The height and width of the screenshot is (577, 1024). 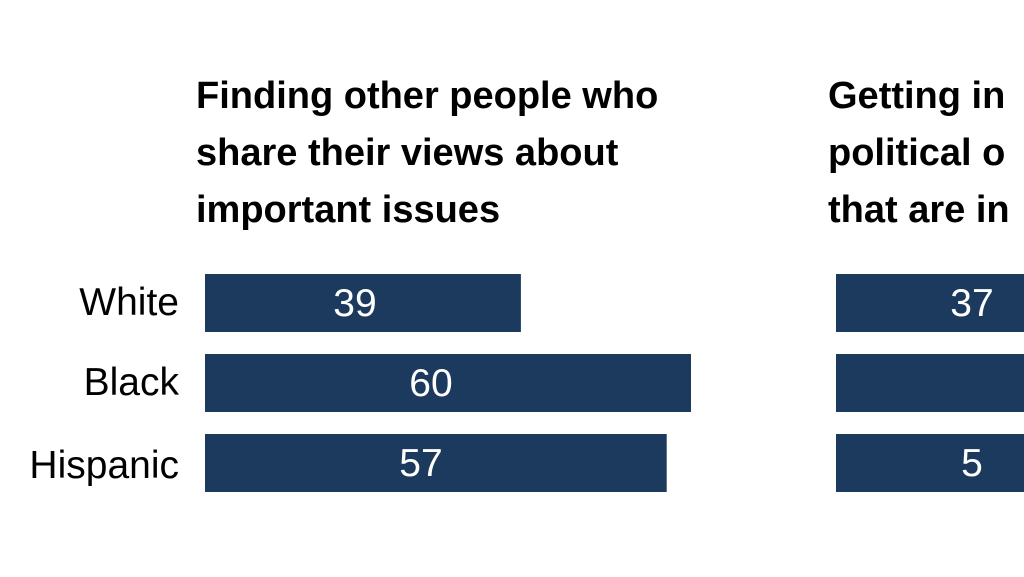 What do you see at coordinates (930, 383) in the screenshot?
I see `bar-panel-2-black` at bounding box center [930, 383].